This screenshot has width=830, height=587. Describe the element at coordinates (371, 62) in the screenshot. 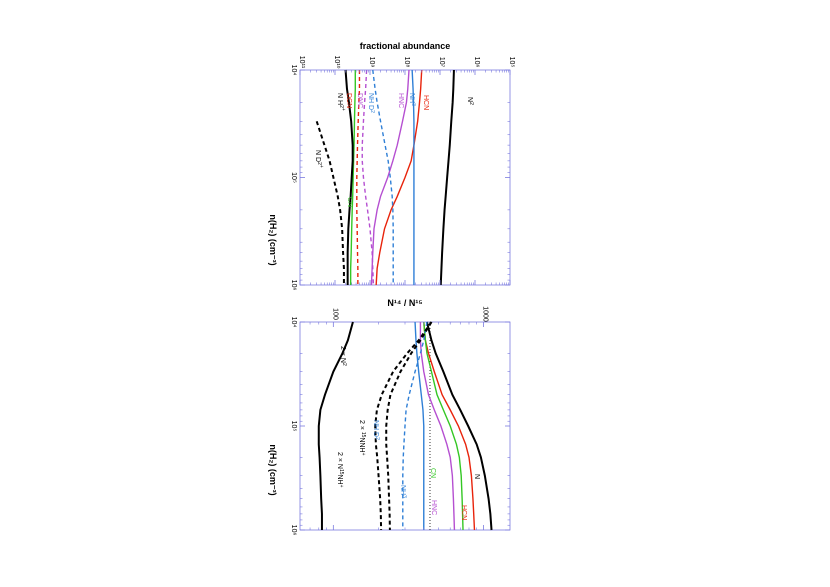

I see `y-tick-label: 10⁹` at that location.